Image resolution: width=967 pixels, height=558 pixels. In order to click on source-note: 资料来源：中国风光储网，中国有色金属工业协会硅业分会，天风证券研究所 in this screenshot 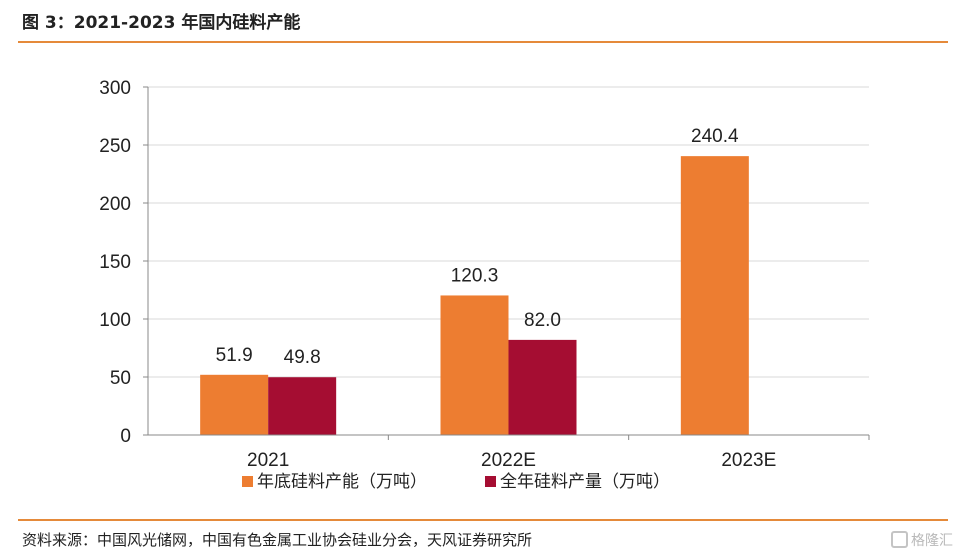, I will do `click(277, 540)`.